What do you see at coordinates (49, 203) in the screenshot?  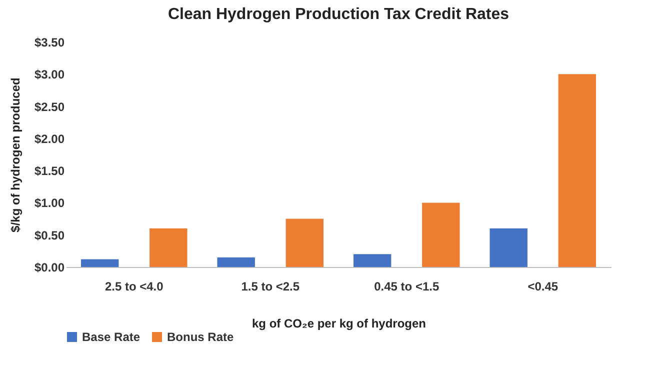 I see `y-tick-label: $1.00` at bounding box center [49, 203].